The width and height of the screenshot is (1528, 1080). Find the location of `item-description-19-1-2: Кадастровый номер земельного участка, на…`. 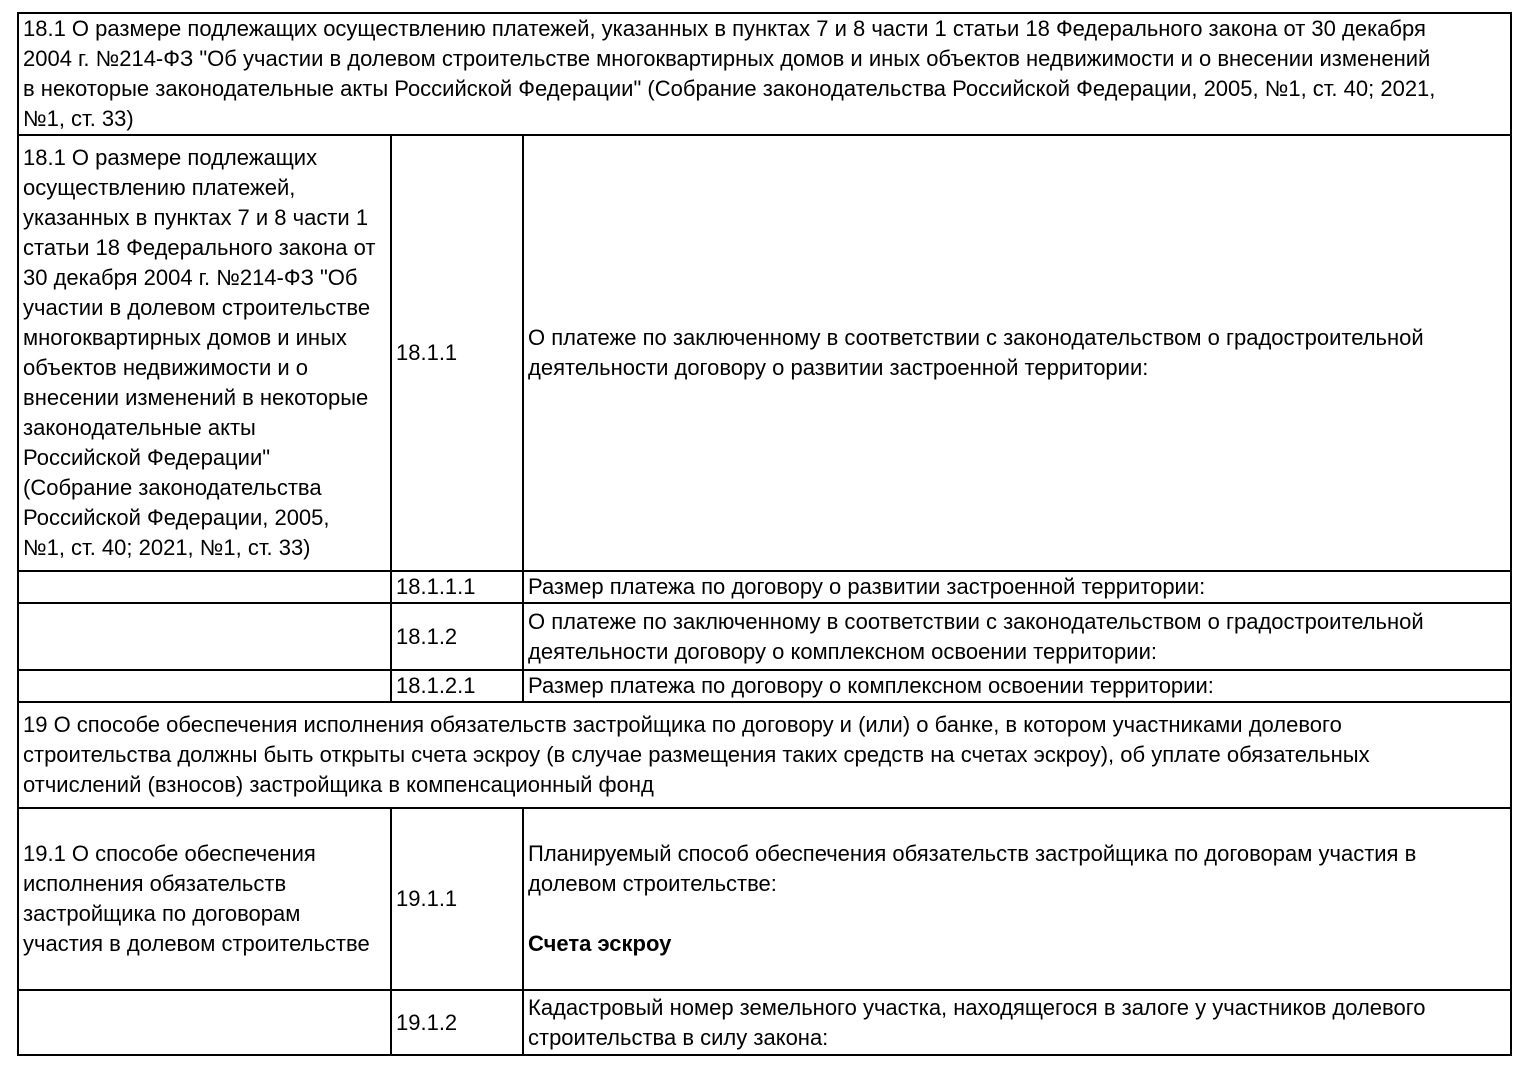

item-description-19-1-2: Кадастровый номер земельного участка, на… is located at coordinates (1017, 1022).